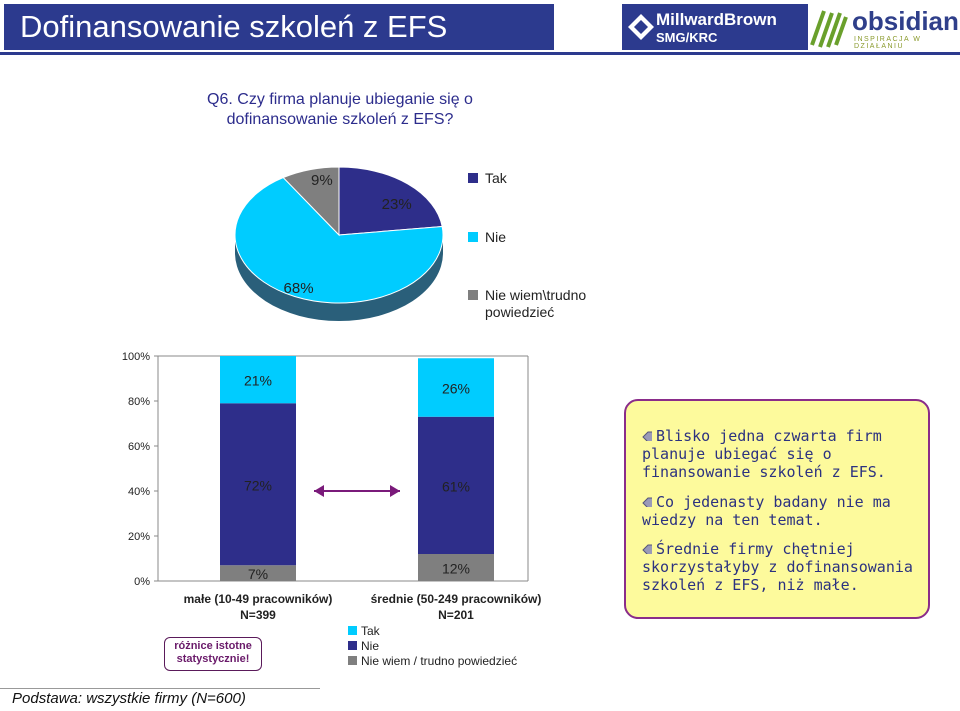  What do you see at coordinates (766, 502) in the screenshot?
I see `callout-point-2-line-1: Co jedenasty badany nie ma` at bounding box center [766, 502].